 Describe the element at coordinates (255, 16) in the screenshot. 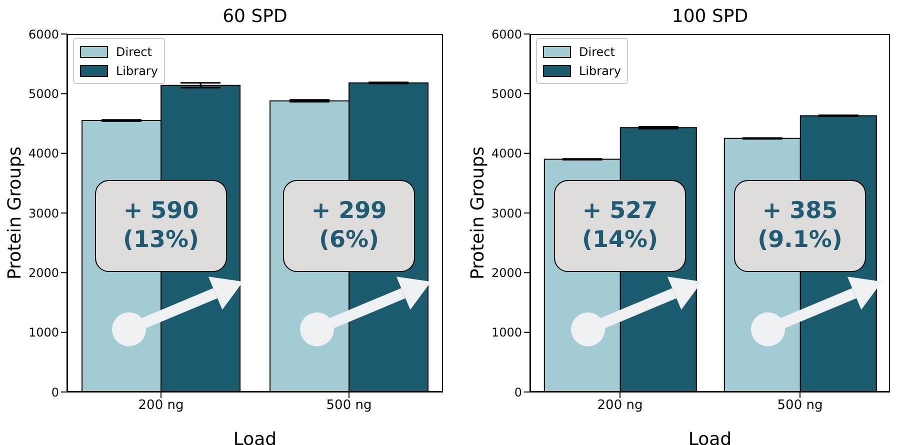

I see `chart-title: 60 SPD` at that location.